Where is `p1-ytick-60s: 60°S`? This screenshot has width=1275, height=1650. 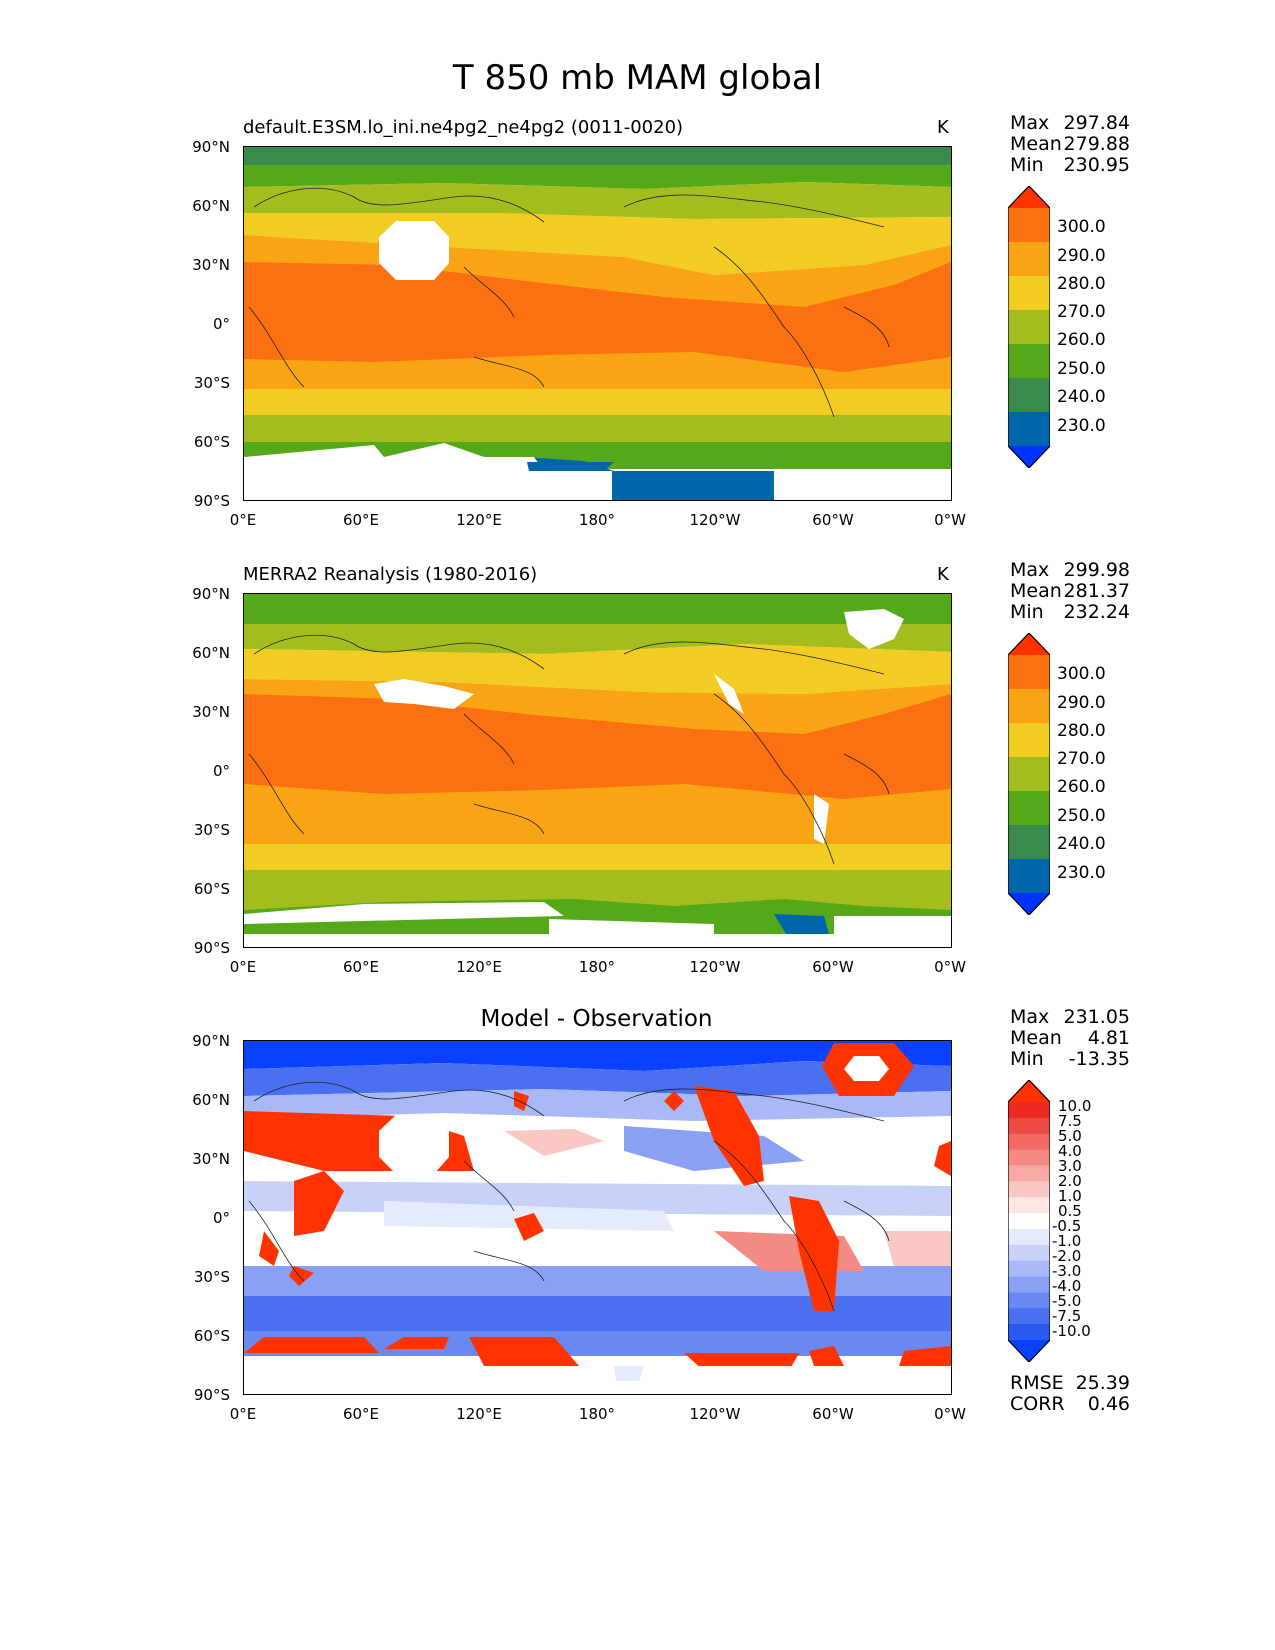
p1-ytick-60s: 60°S is located at coordinates (211, 442).